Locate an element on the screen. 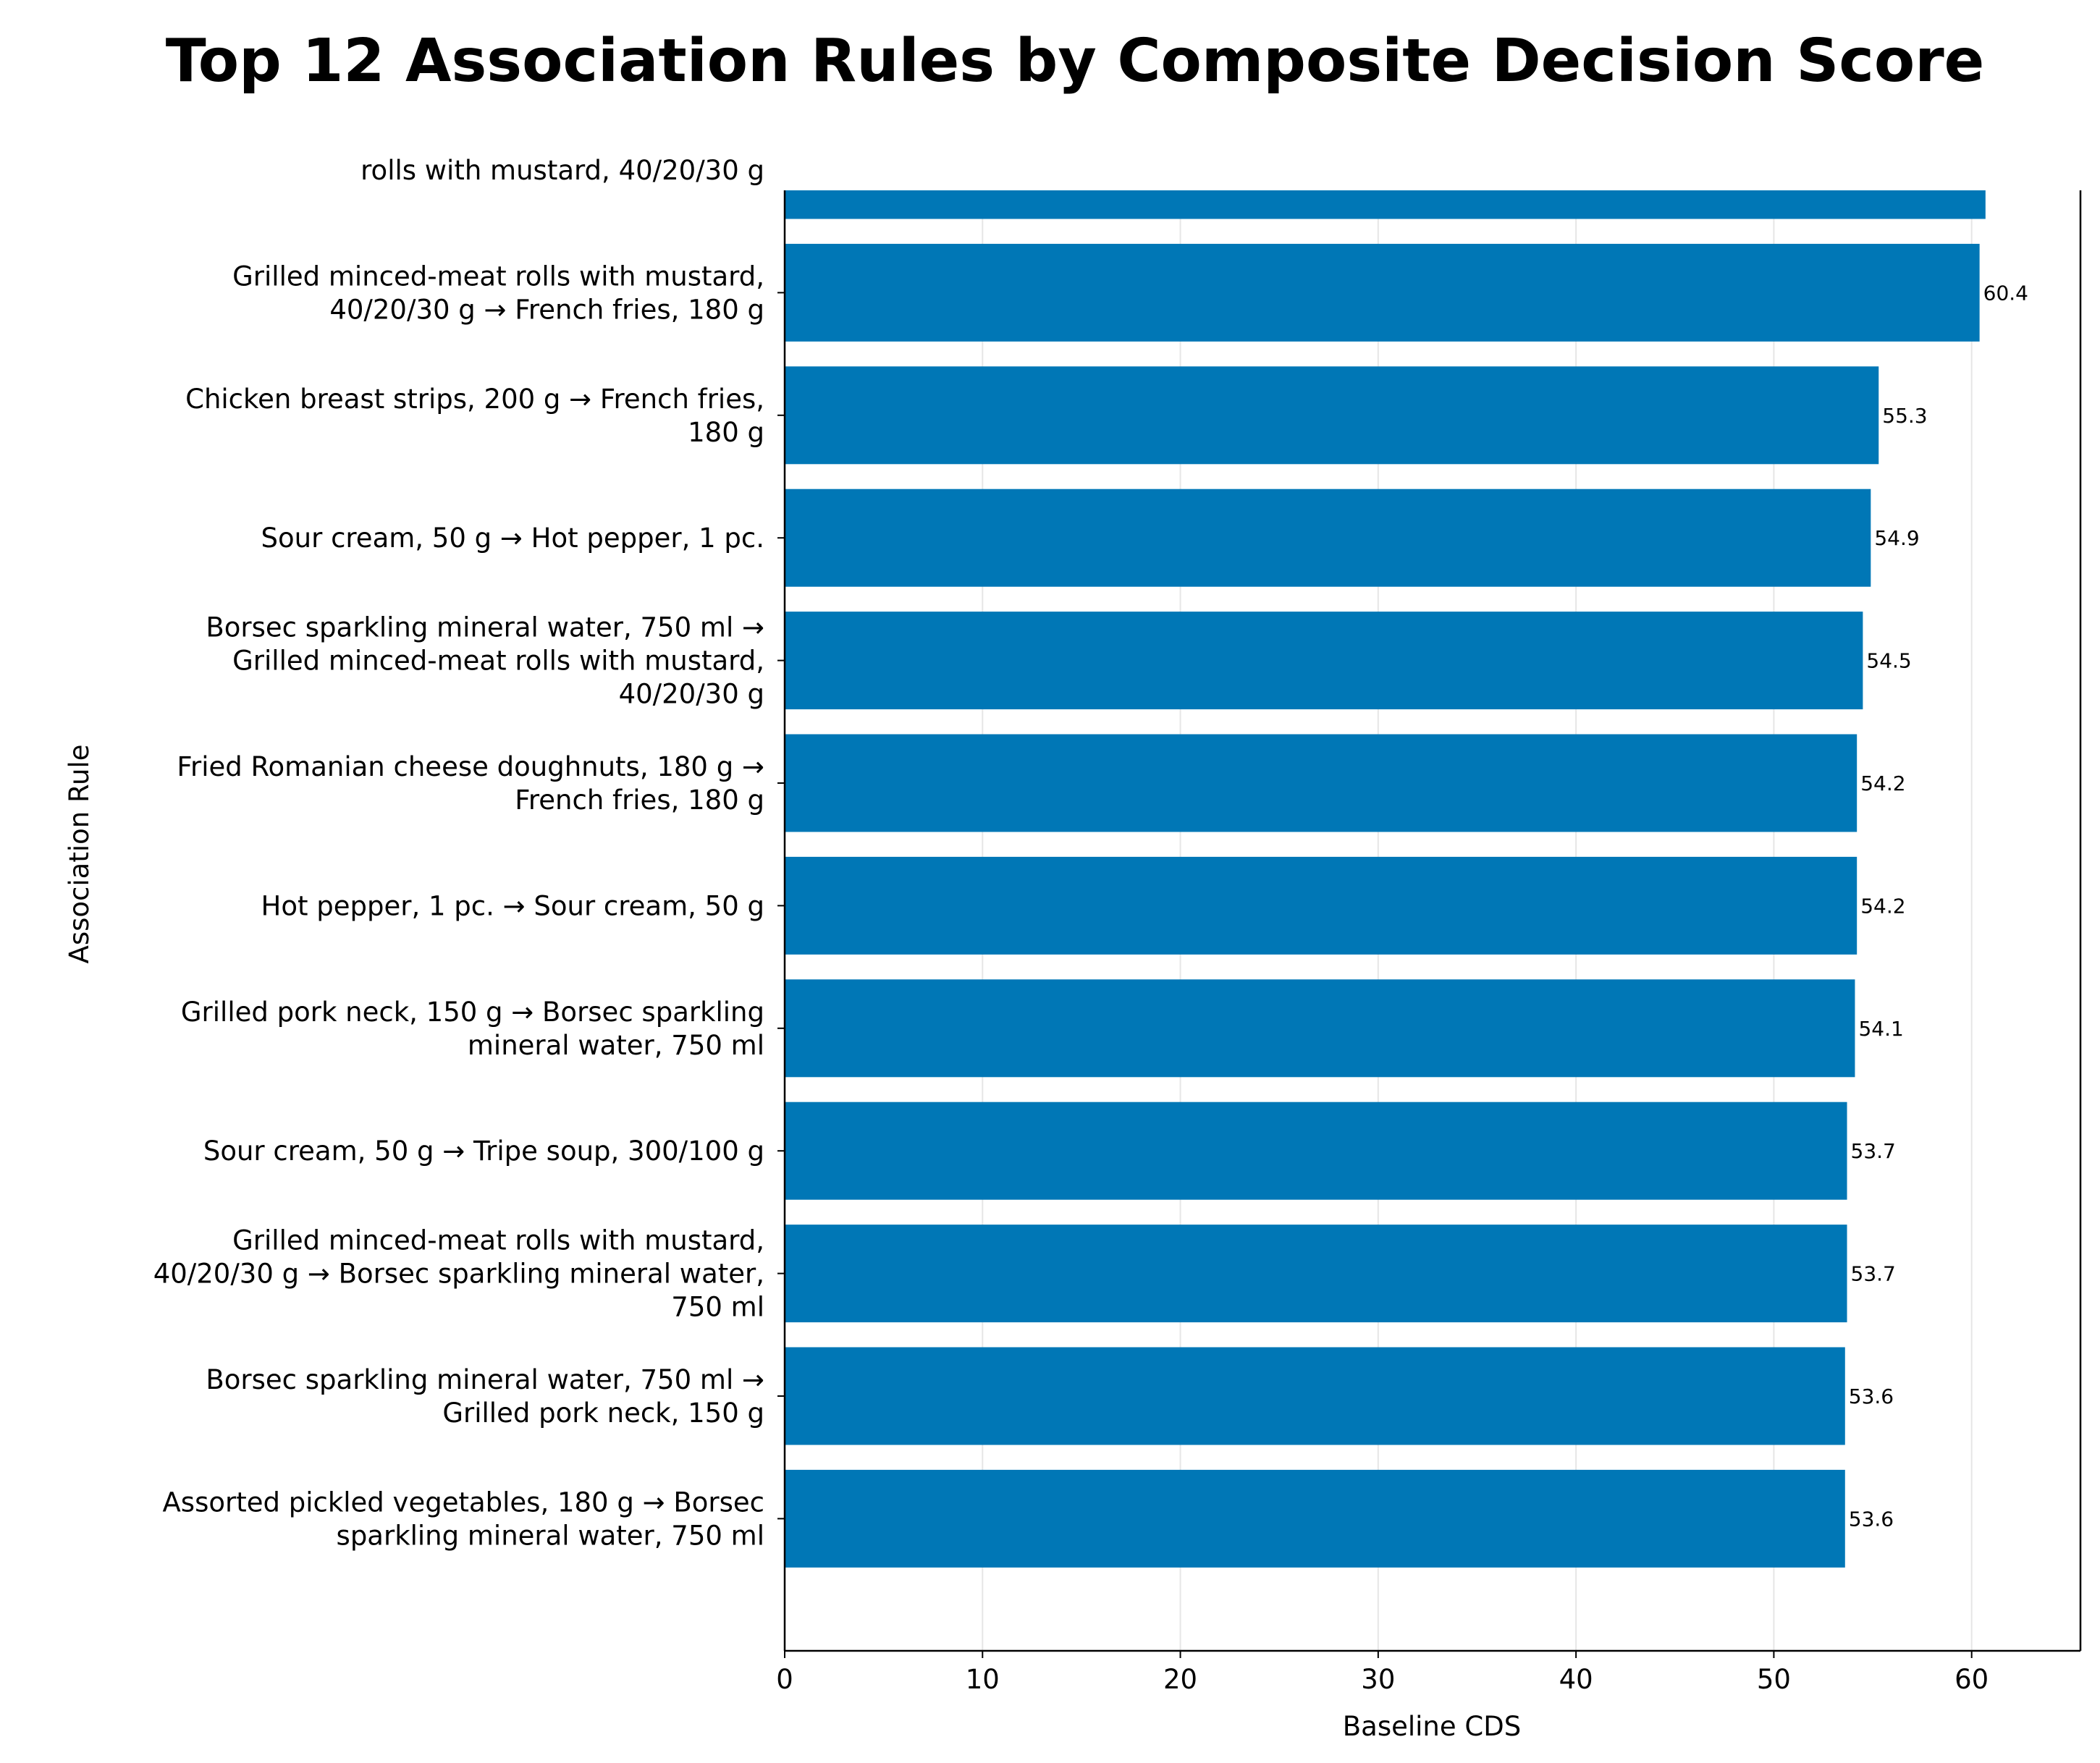 This screenshot has height=1763, width=2100. value-label-2: 55.3 is located at coordinates (1904, 416).